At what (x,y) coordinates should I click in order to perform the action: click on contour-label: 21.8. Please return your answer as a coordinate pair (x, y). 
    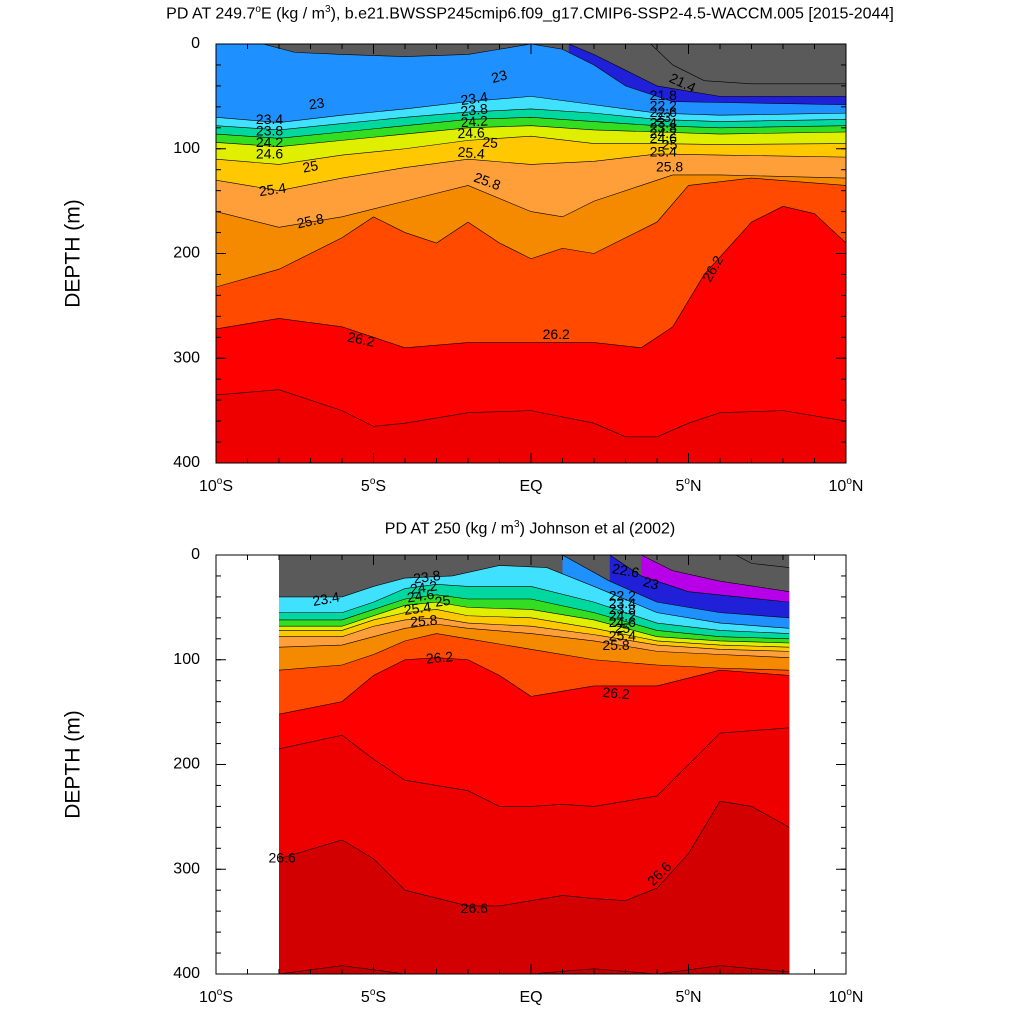
    Looking at the image, I should click on (663, 95).